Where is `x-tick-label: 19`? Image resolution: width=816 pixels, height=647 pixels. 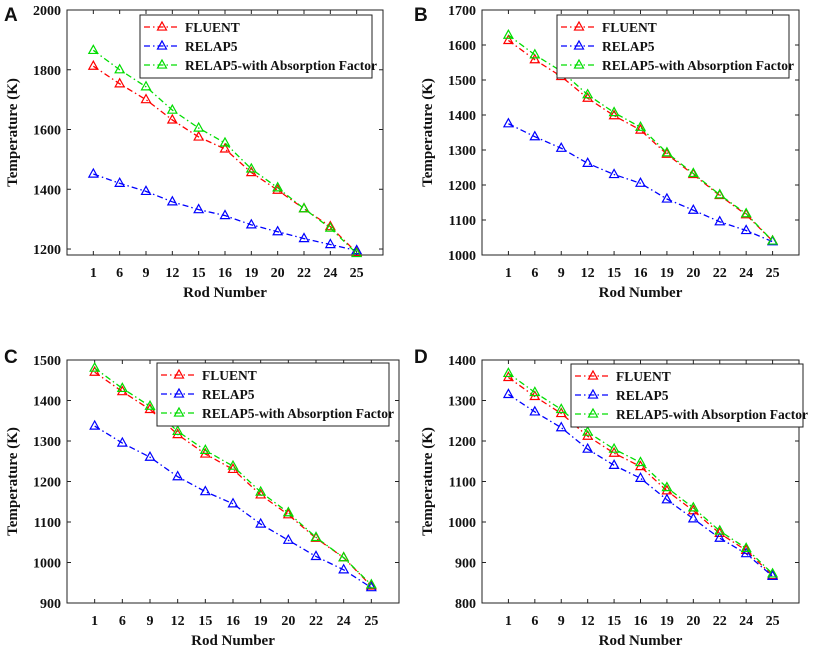 x-tick-label: 19 is located at coordinates (667, 273).